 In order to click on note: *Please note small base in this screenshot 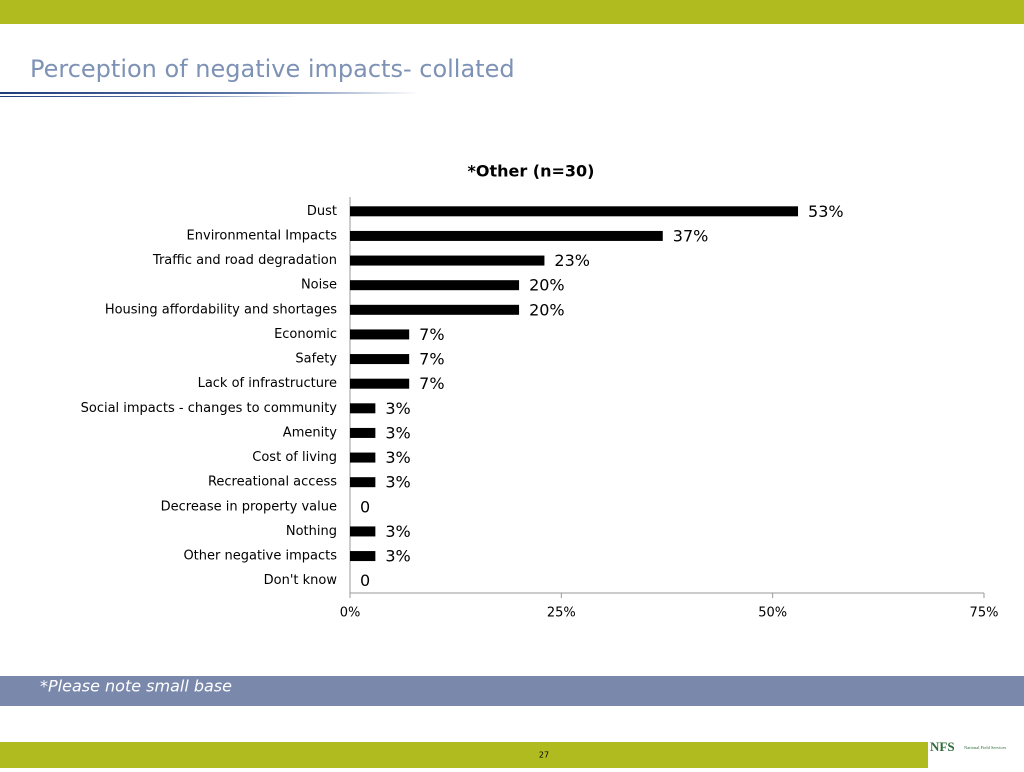, I will do `click(136, 686)`.